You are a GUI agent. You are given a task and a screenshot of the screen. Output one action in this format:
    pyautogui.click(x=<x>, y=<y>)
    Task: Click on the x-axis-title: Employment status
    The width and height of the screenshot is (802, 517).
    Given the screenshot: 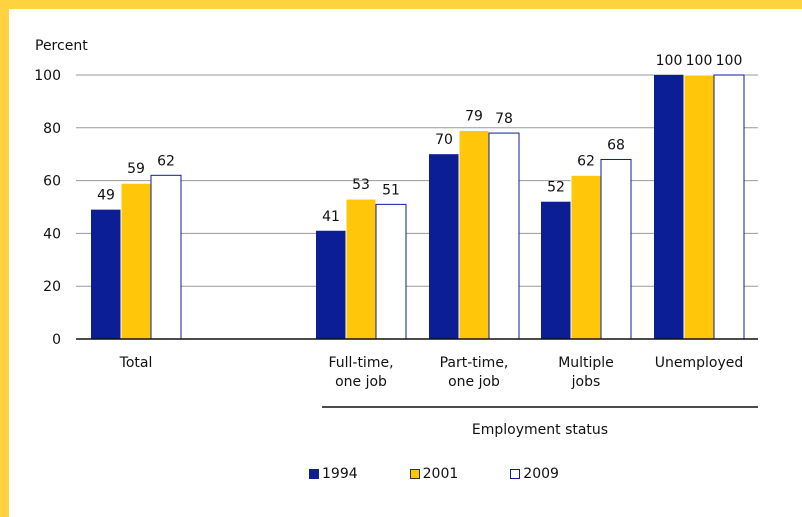 What is the action you would take?
    pyautogui.click(x=540, y=430)
    